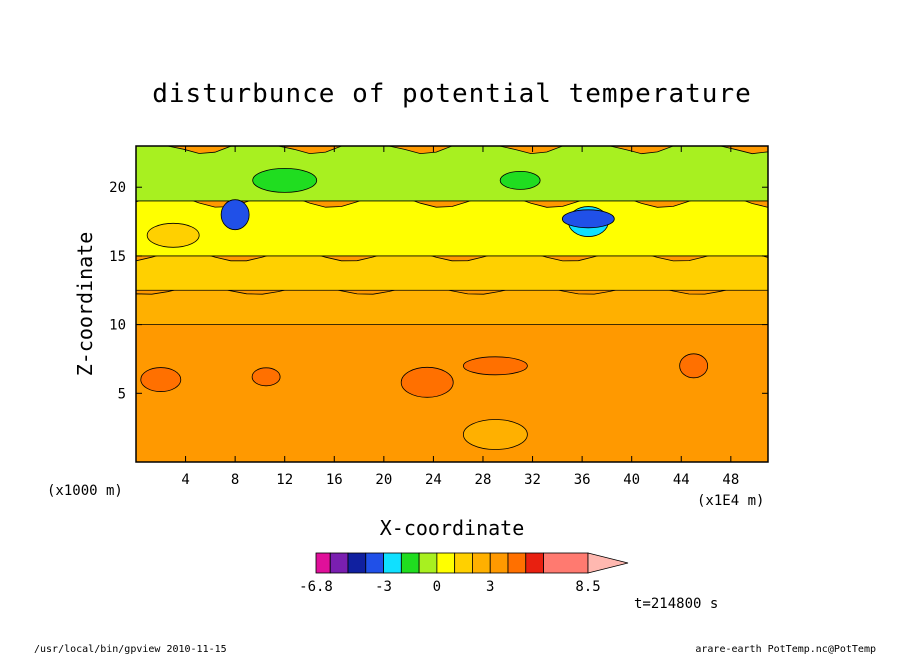 This screenshot has height=654, width=904. Describe the element at coordinates (437, 587) in the screenshot. I see `colorbar-label: 0` at that location.